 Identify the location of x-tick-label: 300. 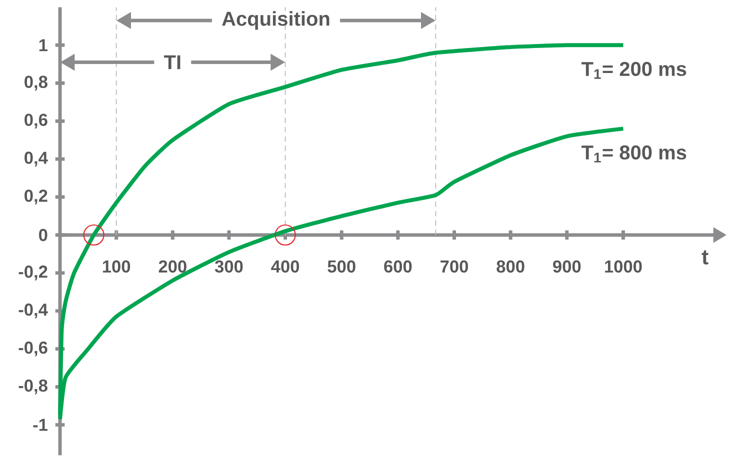
(228, 266).